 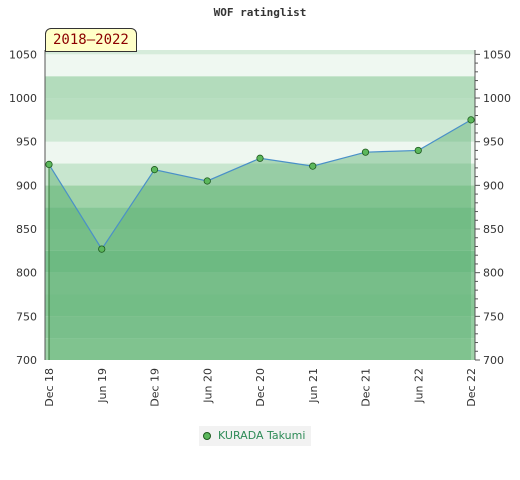 What do you see at coordinates (155, 387) in the screenshot?
I see `x-tick-label: Dec 19` at bounding box center [155, 387].